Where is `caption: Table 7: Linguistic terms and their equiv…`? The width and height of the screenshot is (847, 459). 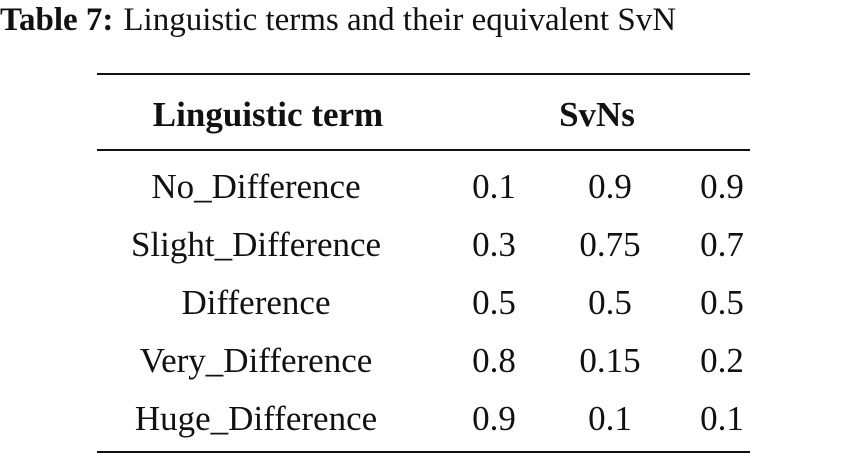 caption: Table 7: Linguistic terms and their equiv… is located at coordinates (338, 20).